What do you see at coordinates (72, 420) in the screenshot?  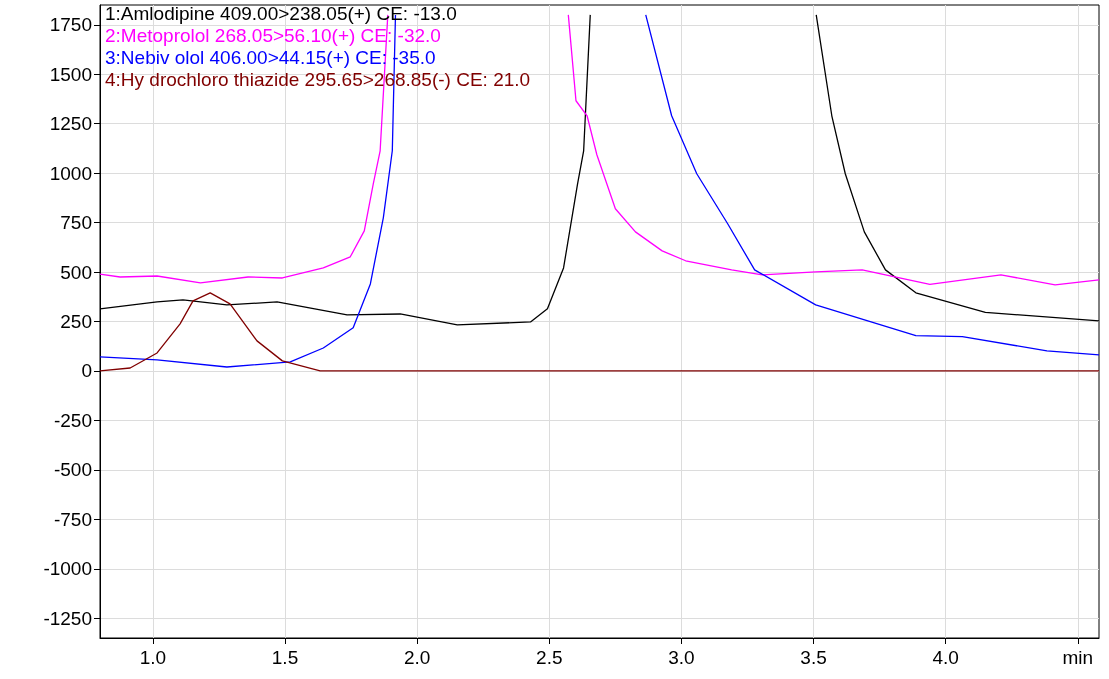 I see `y-tick-label: -250` at bounding box center [72, 420].